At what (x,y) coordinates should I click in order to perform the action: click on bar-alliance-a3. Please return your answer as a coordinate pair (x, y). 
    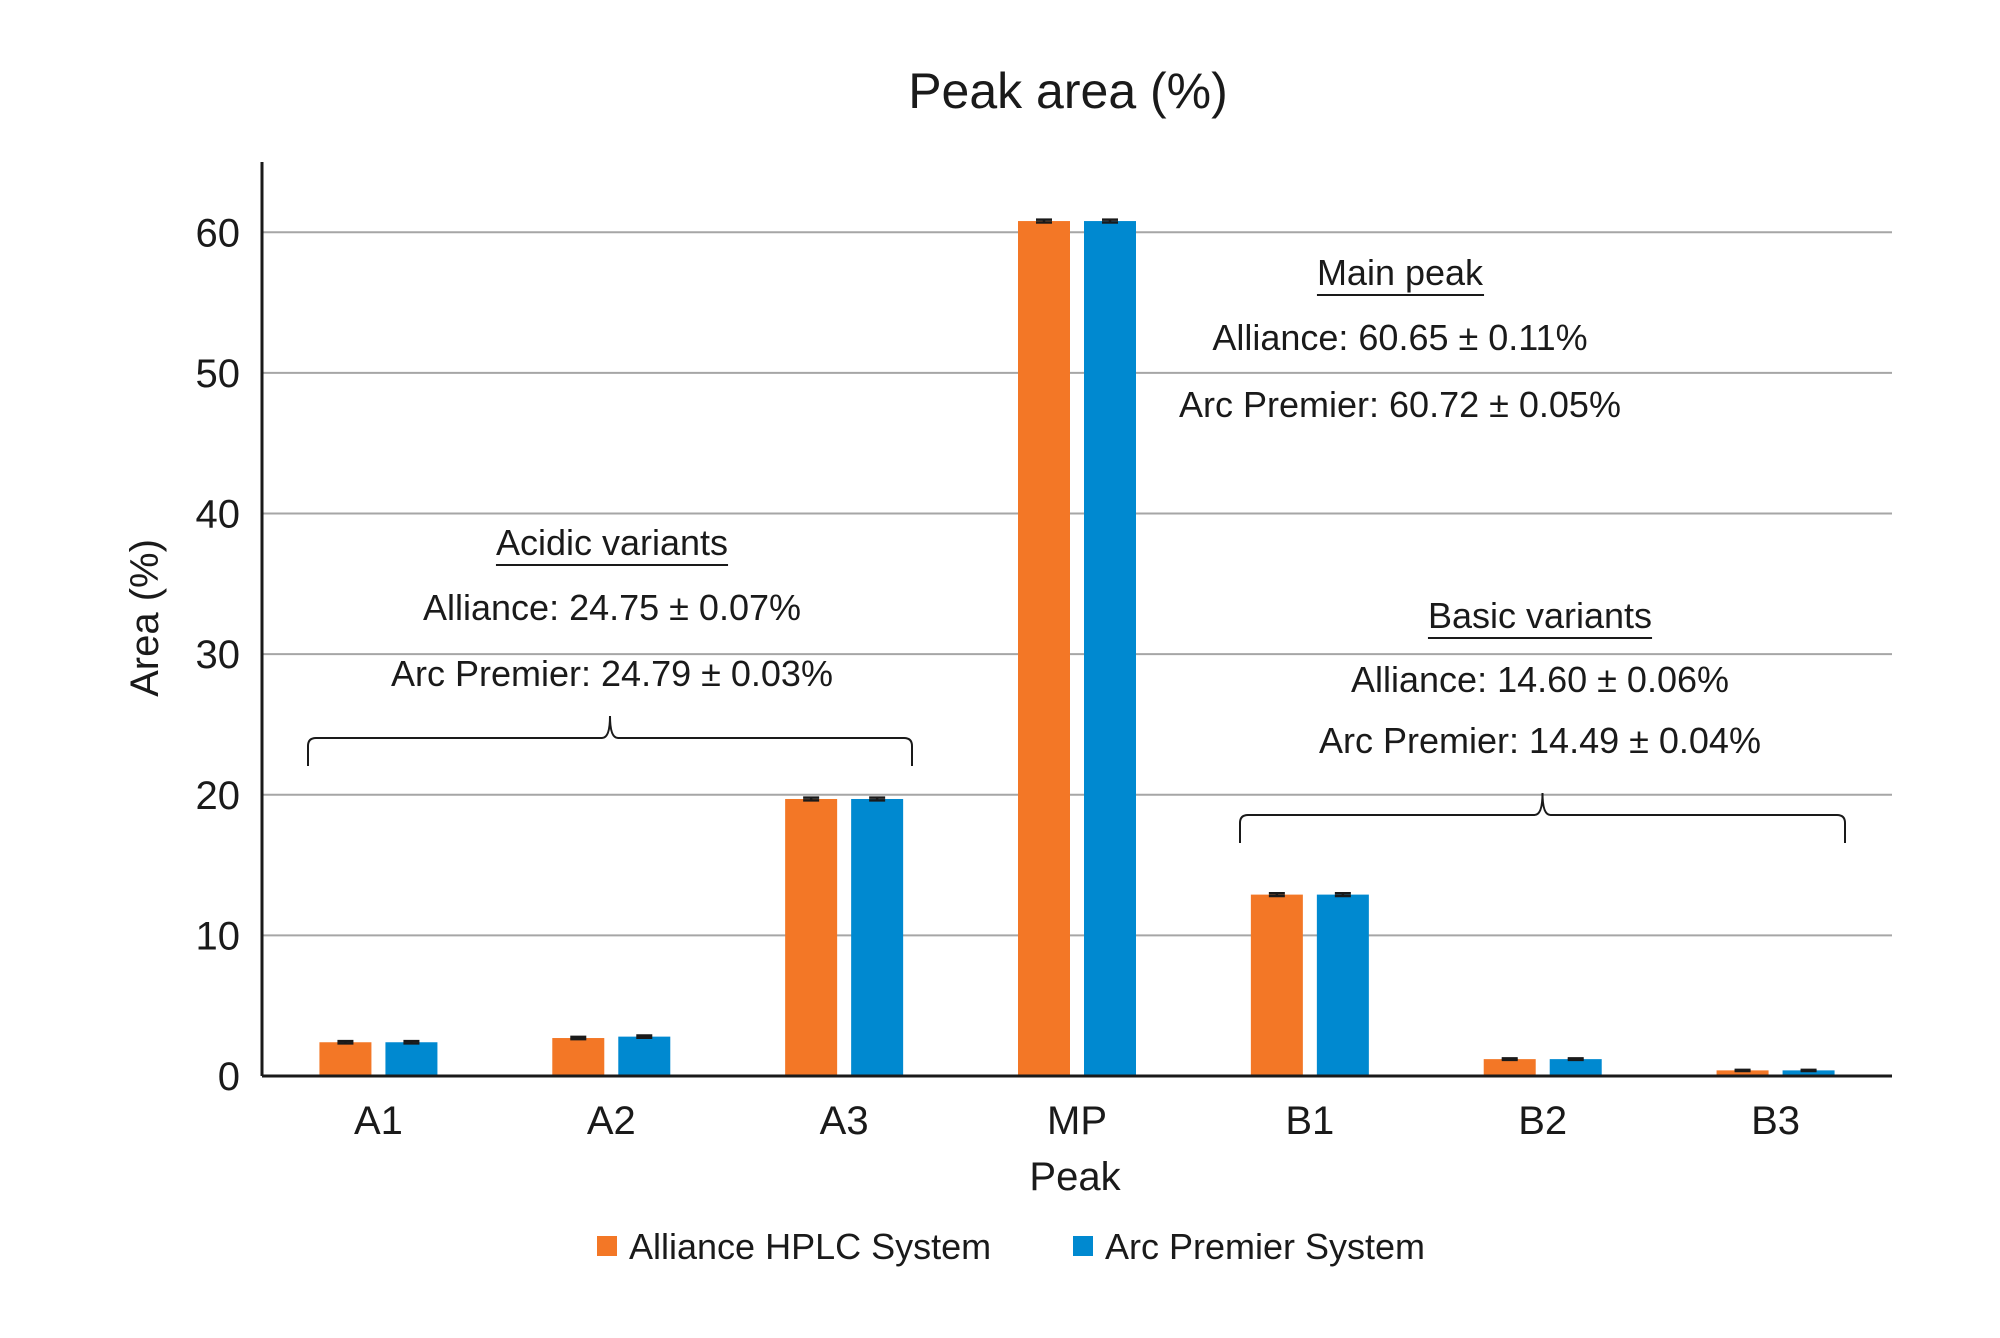
    Looking at the image, I should click on (811, 937).